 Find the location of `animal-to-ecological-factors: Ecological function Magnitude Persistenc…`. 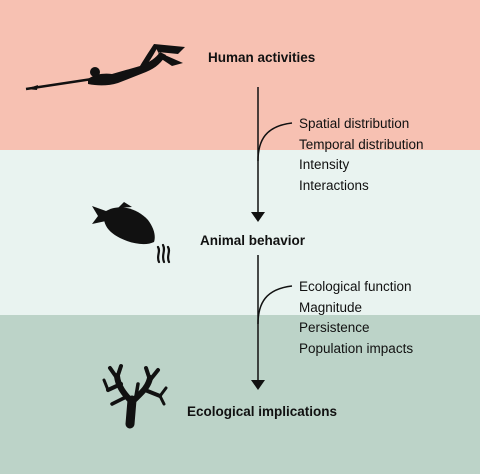

animal-to-ecological-factors: Ecological function Magnitude Persistenc… is located at coordinates (356, 318).